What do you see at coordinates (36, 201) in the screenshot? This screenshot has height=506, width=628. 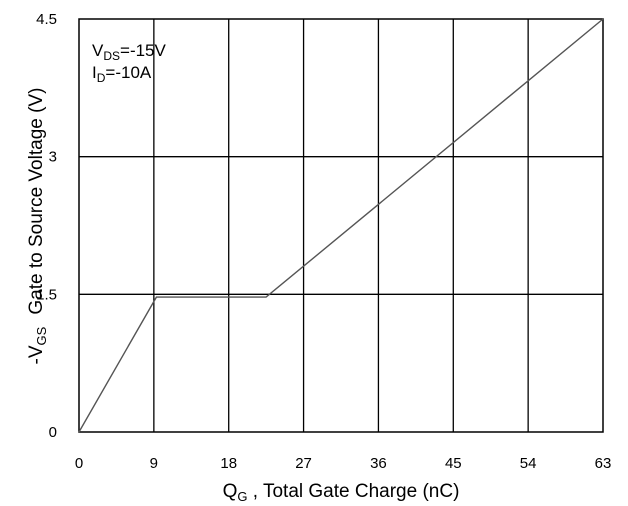 I see `y-axis-label-rest: Gate to Source Voltage (V)` at bounding box center [36, 201].